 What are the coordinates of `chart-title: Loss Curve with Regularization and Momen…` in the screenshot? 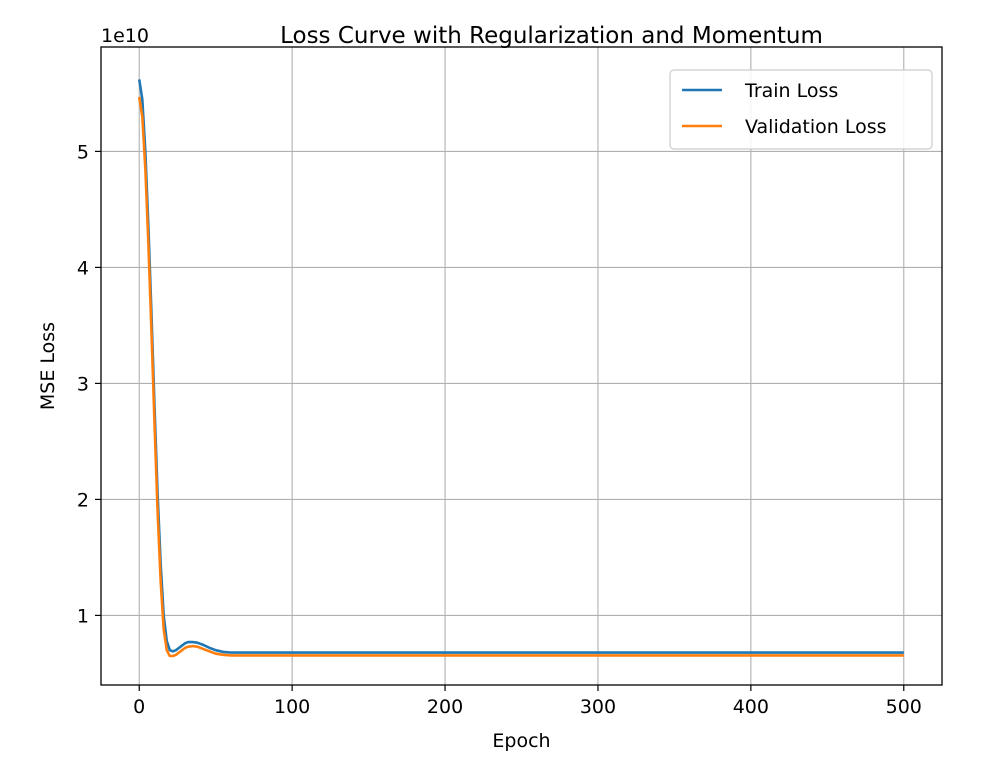 It's located at (551, 36).